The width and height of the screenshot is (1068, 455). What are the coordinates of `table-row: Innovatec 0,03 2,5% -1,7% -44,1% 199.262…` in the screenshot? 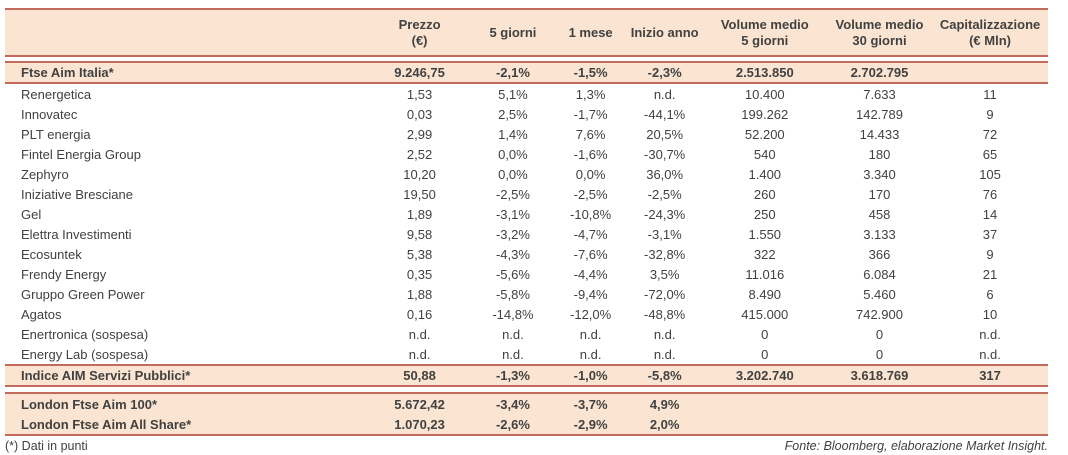 It's located at (526, 114).